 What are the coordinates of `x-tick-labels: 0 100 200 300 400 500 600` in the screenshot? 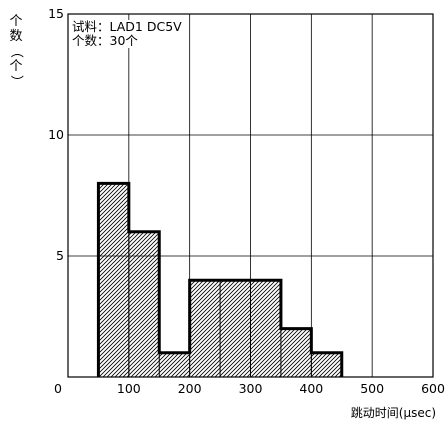 It's located at (249, 388).